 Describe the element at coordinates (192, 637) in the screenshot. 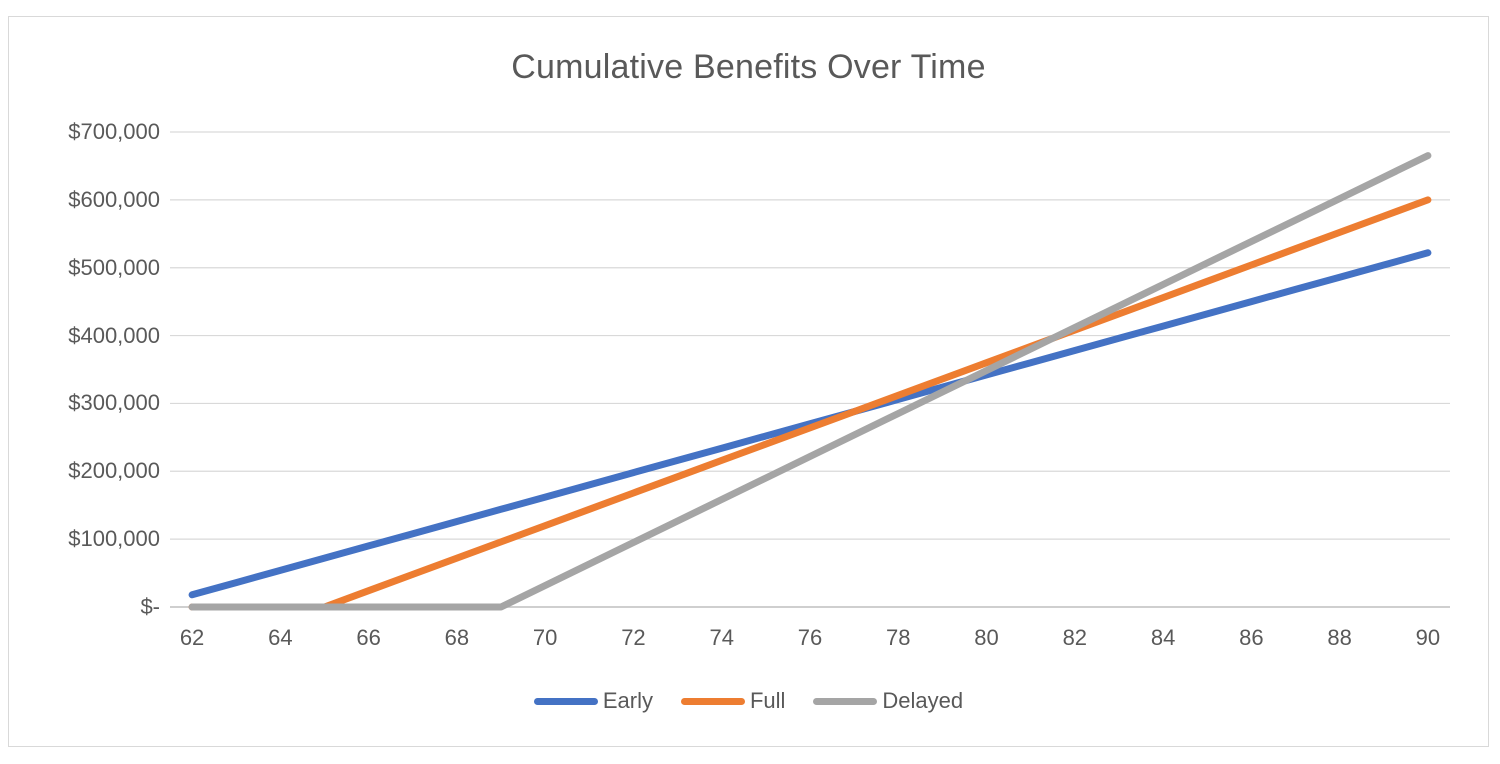

I see `x-tick-label: 62` at that location.